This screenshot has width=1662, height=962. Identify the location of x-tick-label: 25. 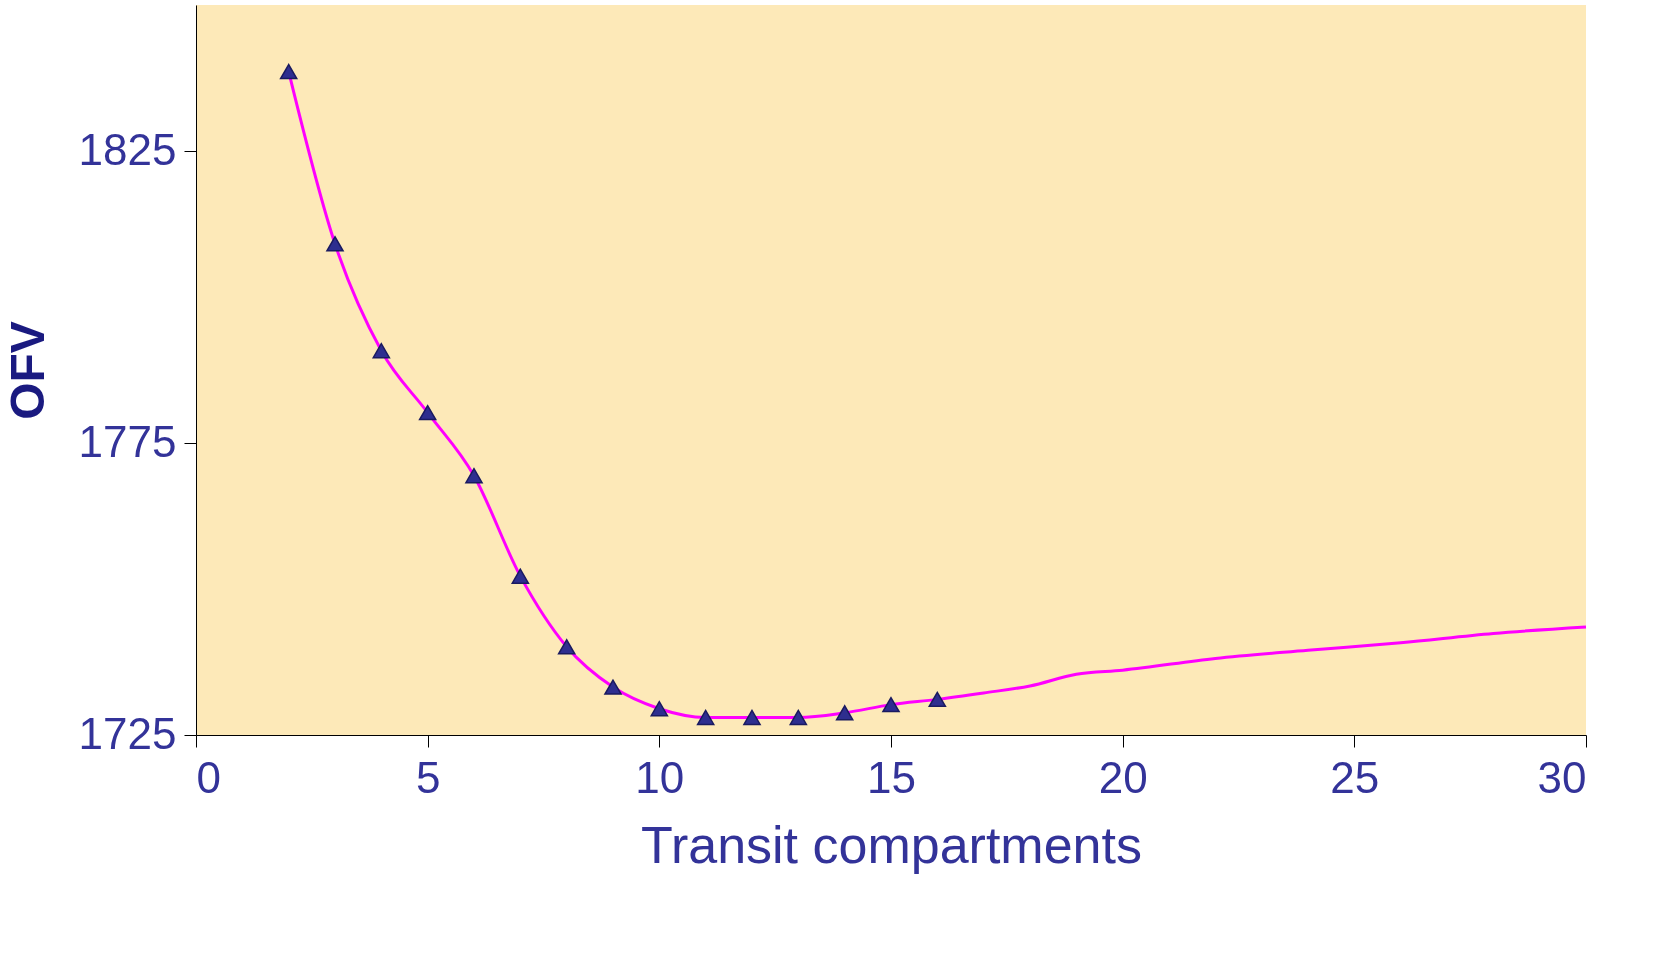
(1355, 777).